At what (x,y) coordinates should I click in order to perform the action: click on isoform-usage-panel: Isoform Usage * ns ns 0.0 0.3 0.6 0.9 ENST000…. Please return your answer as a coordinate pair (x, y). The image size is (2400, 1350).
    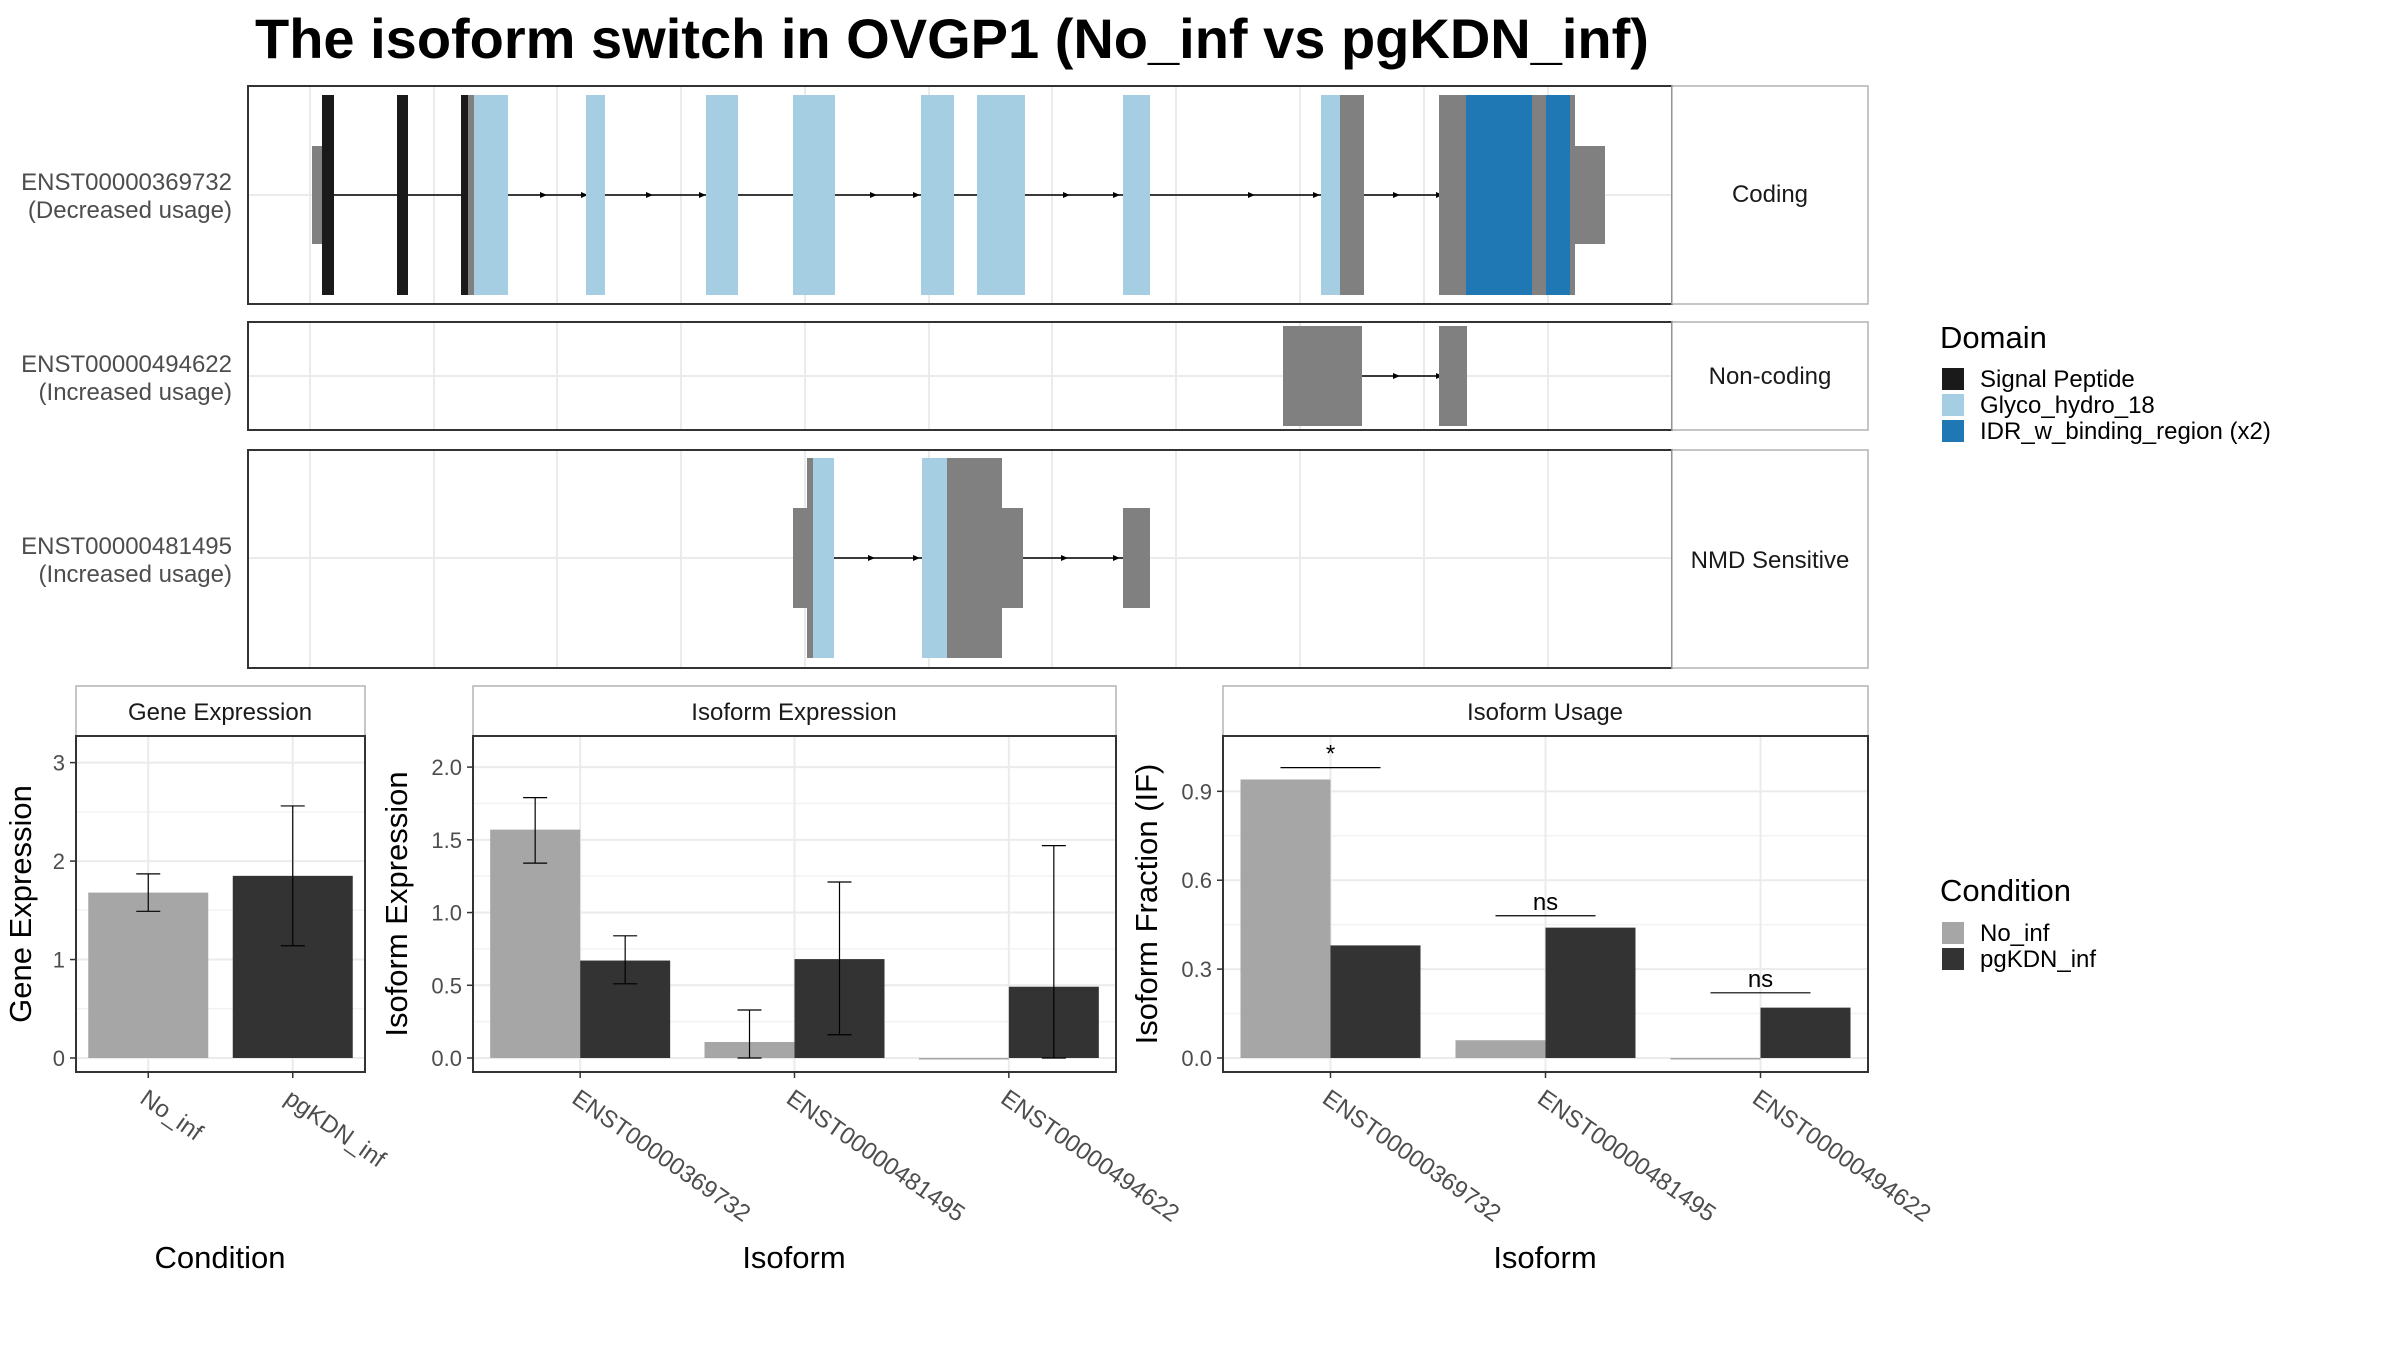
    Looking at the image, I should click on (1532, 980).